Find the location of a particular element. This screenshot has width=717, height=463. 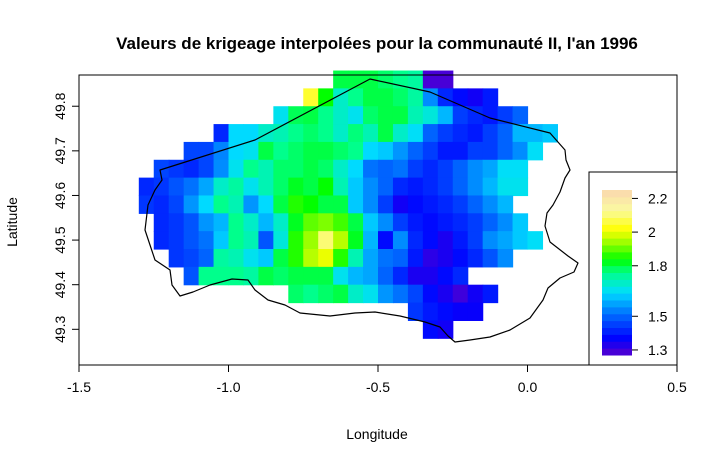

x-tick-label: -0.5 is located at coordinates (378, 387).